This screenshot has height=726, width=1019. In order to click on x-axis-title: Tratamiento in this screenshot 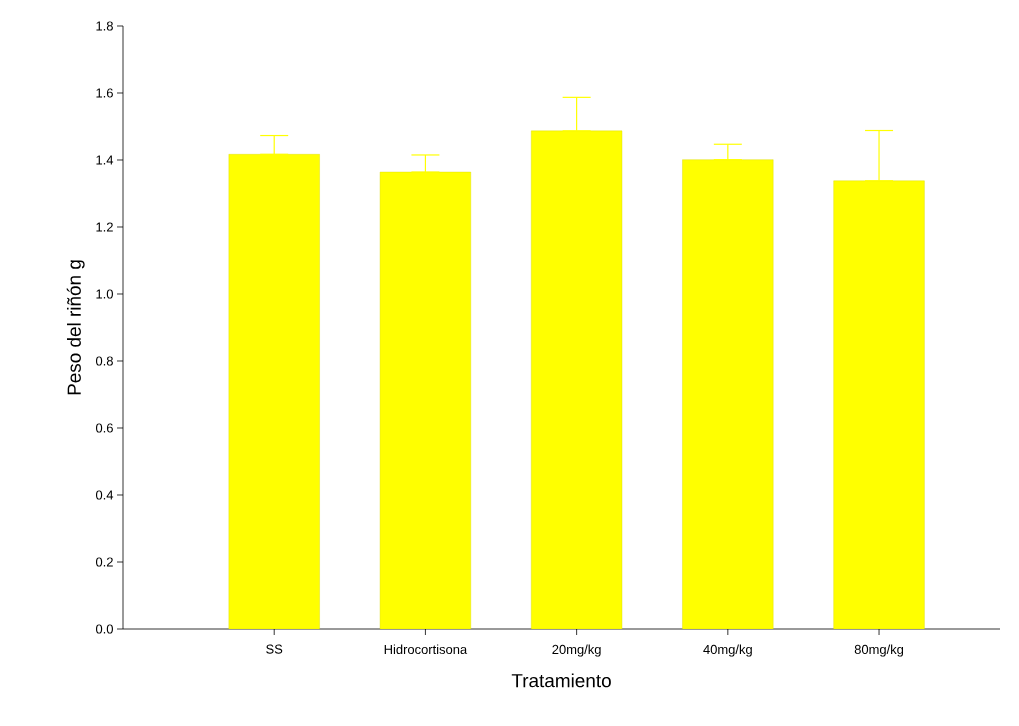, I will do `click(561, 680)`.